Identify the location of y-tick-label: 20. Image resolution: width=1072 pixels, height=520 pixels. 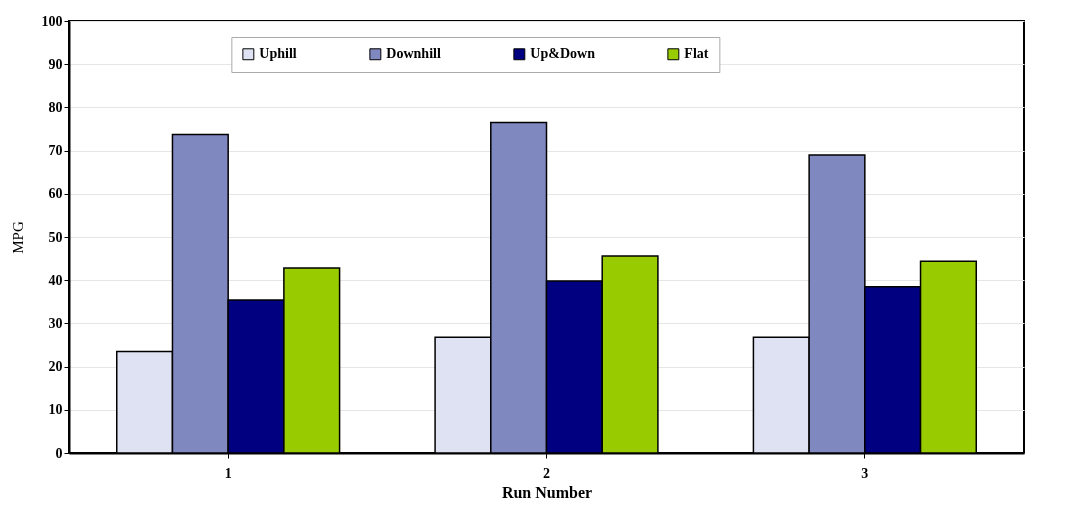
(55, 367).